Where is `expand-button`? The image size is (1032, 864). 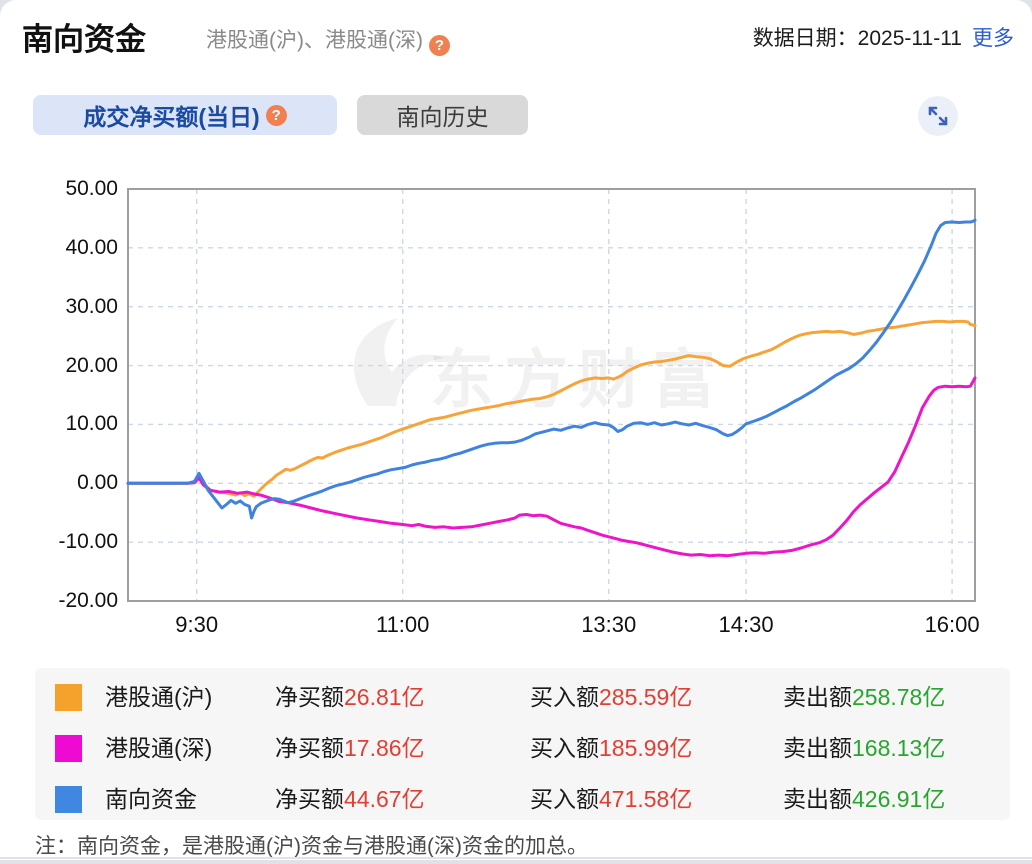 expand-button is located at coordinates (938, 116).